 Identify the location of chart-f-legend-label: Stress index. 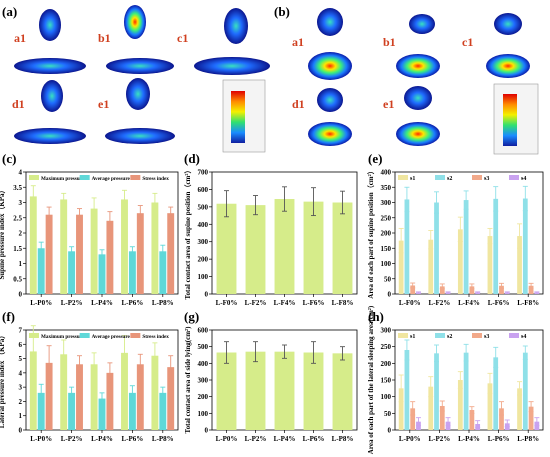
(155, 337).